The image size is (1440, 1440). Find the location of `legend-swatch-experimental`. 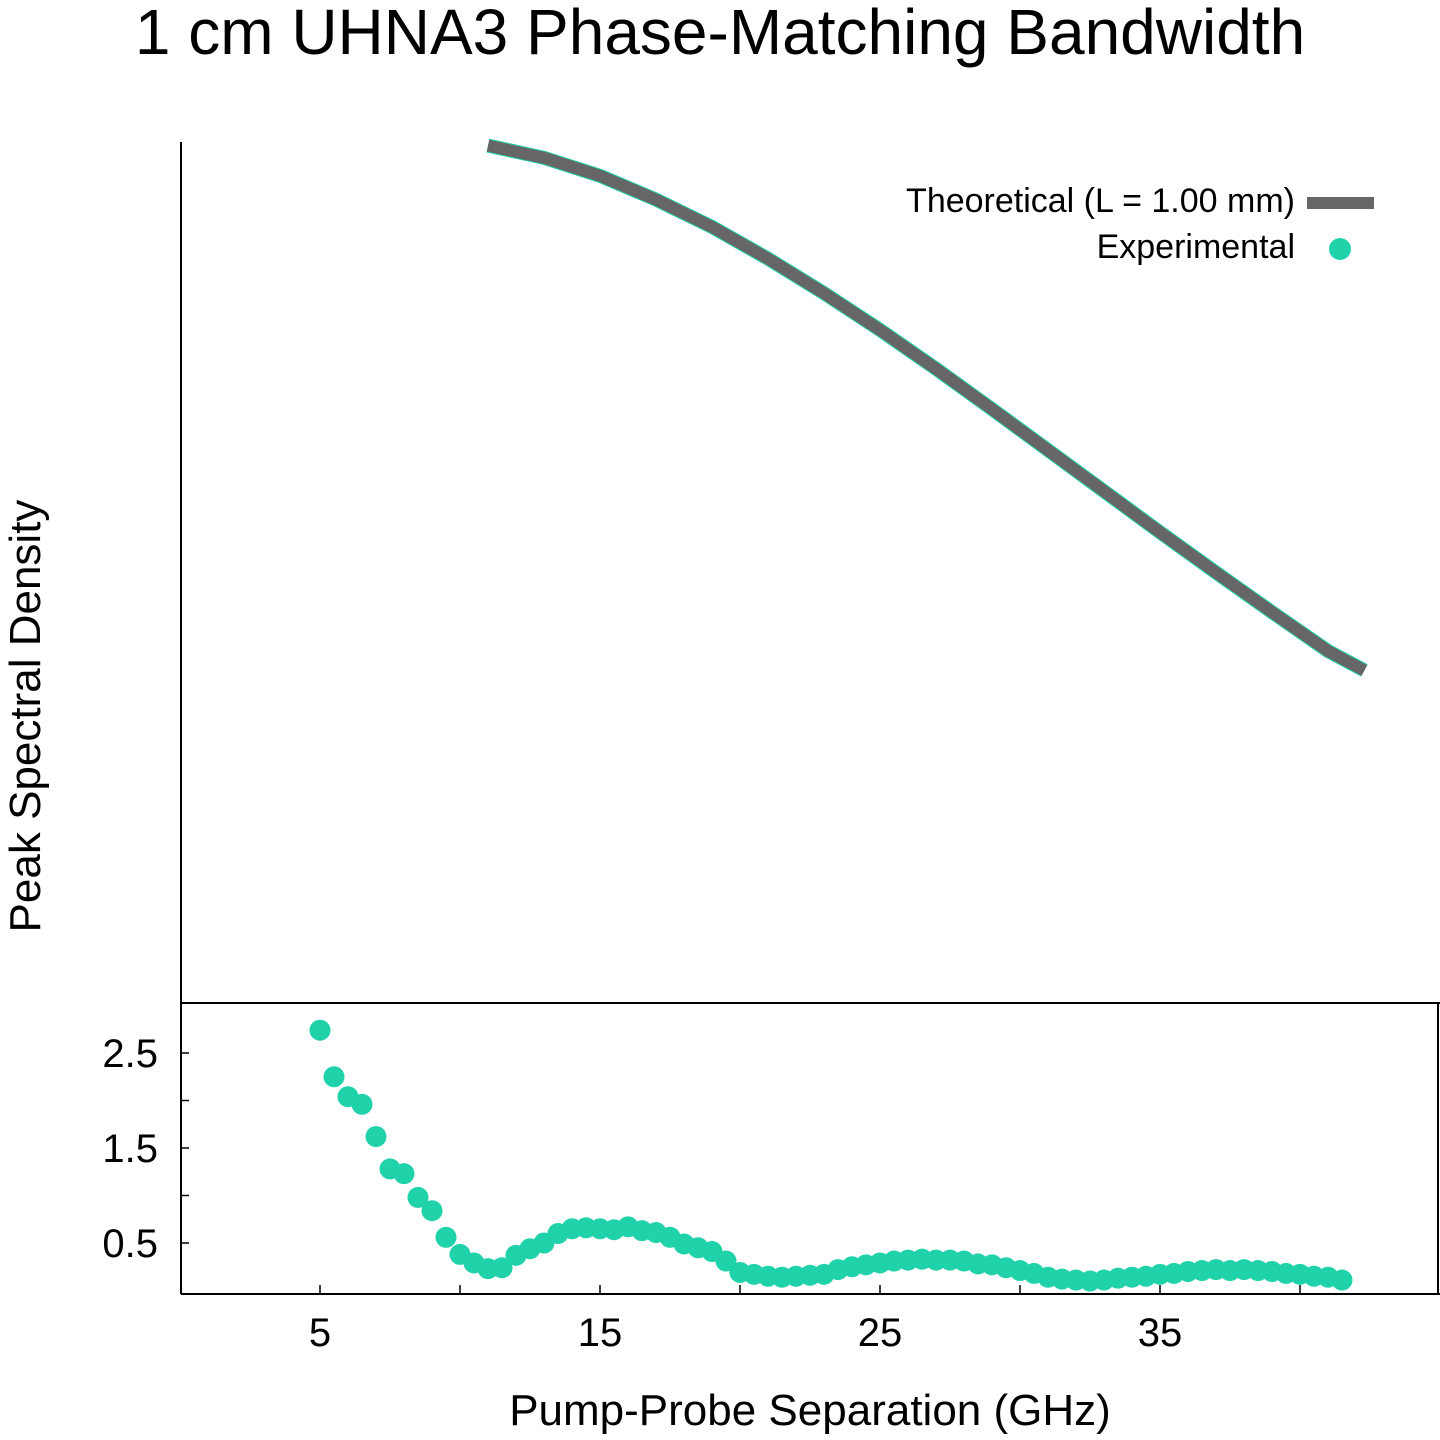

legend-swatch-experimental is located at coordinates (1340, 249).